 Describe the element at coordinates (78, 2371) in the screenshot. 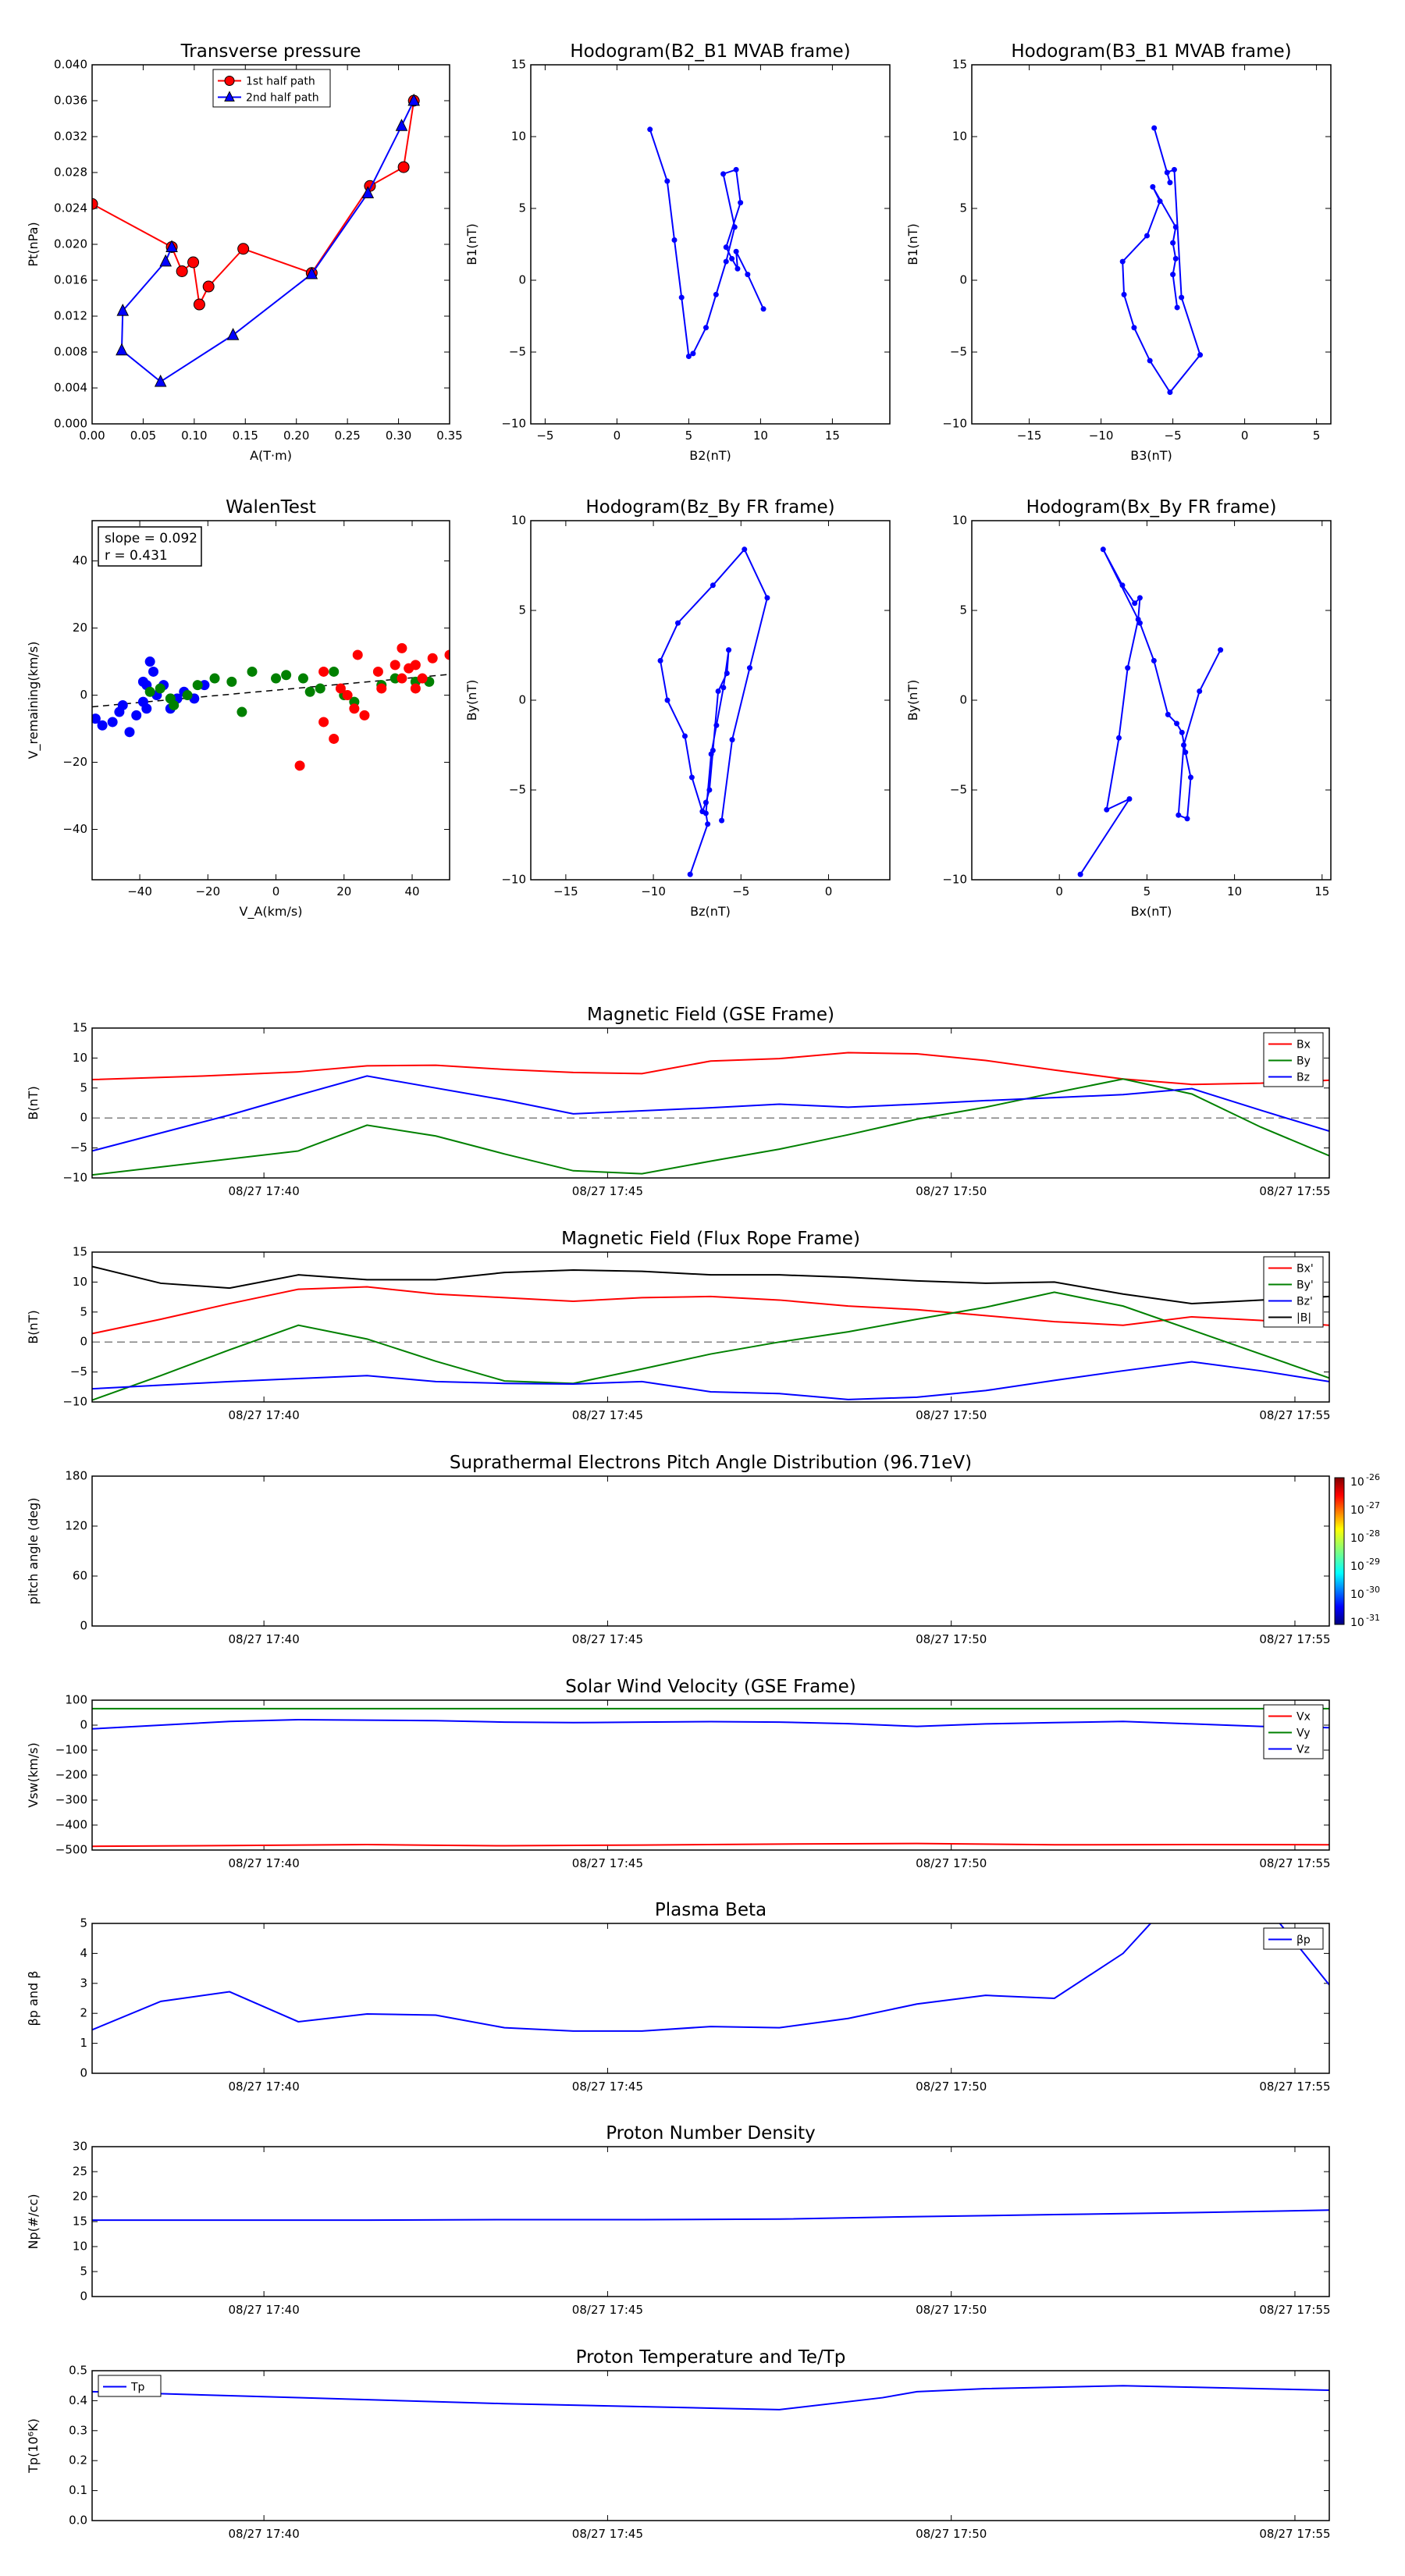

I see `y-tick-label: 0.5` at that location.